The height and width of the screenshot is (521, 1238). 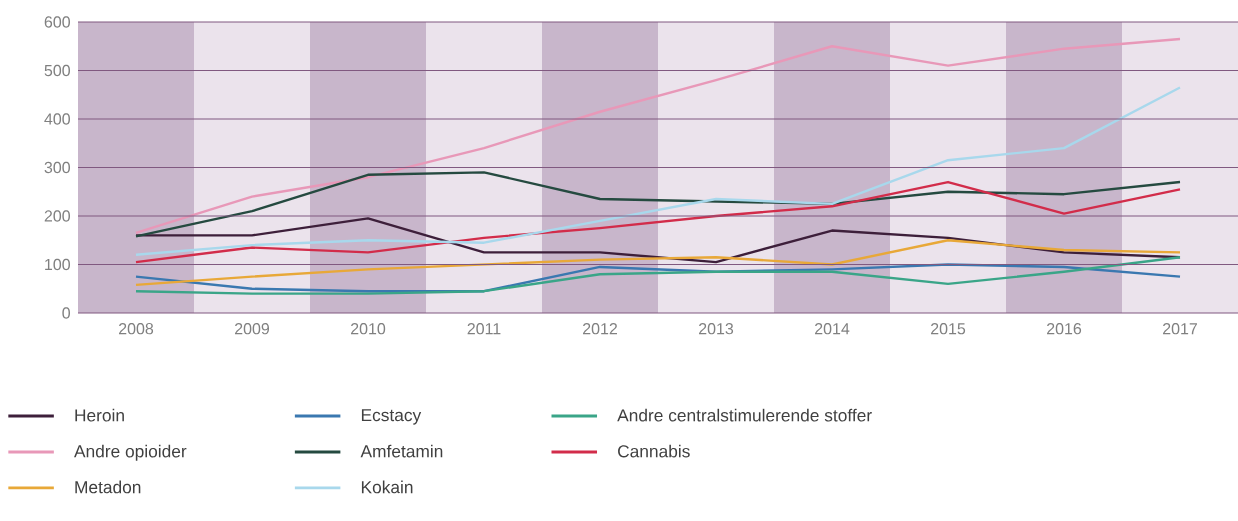 I want to click on legend-label: Amfetamin, so click(x=401, y=451).